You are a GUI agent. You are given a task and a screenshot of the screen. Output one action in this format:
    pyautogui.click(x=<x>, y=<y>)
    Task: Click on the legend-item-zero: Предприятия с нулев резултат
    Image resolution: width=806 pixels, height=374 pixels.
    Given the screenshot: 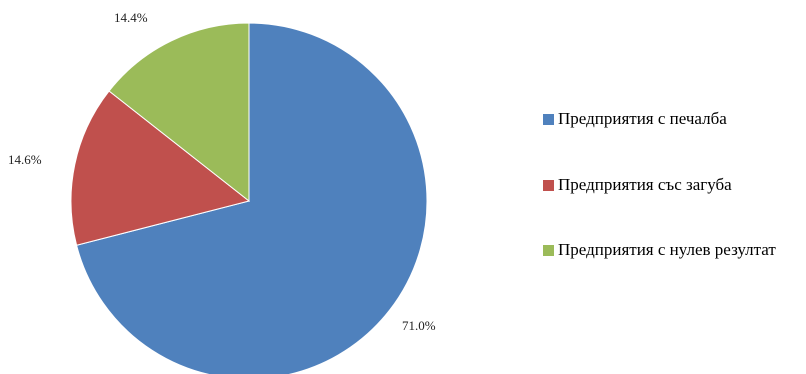 What is the action you would take?
    pyautogui.click(x=673, y=250)
    